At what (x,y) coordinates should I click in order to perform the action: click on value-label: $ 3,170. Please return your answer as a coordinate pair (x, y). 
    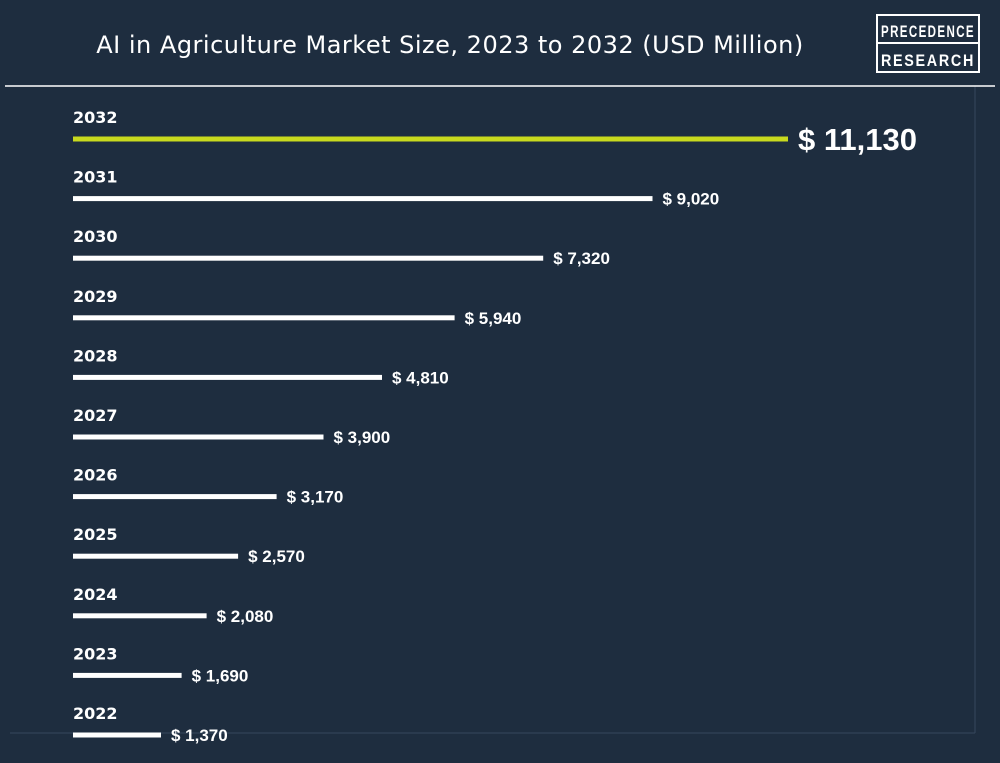
    Looking at the image, I should click on (315, 497).